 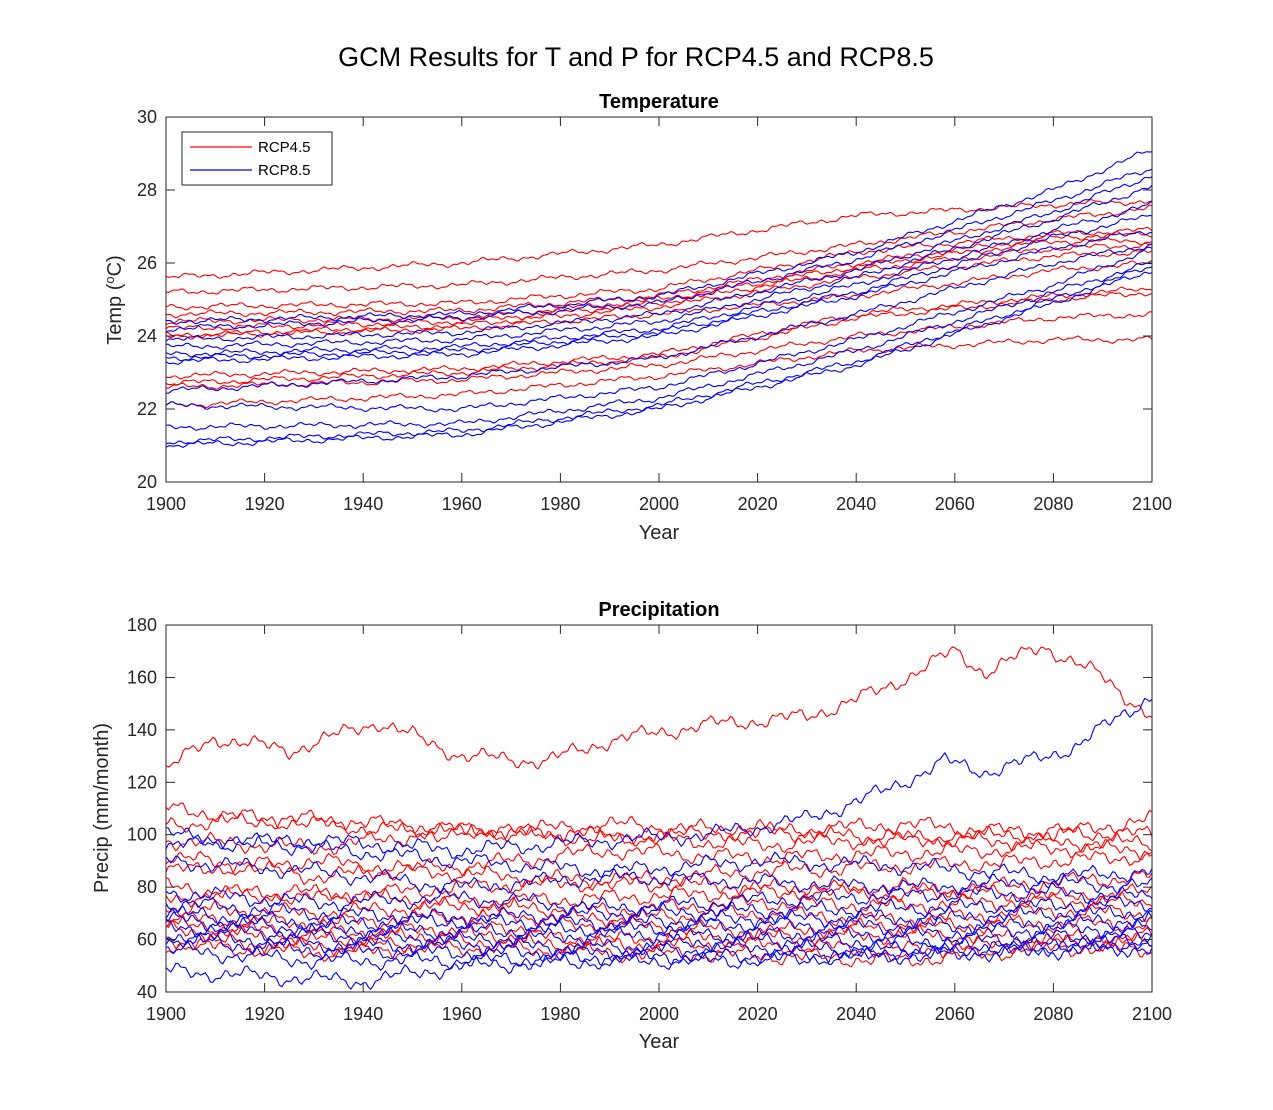 What do you see at coordinates (560, 504) in the screenshot?
I see `temperature-x-tick-label: 1980` at bounding box center [560, 504].